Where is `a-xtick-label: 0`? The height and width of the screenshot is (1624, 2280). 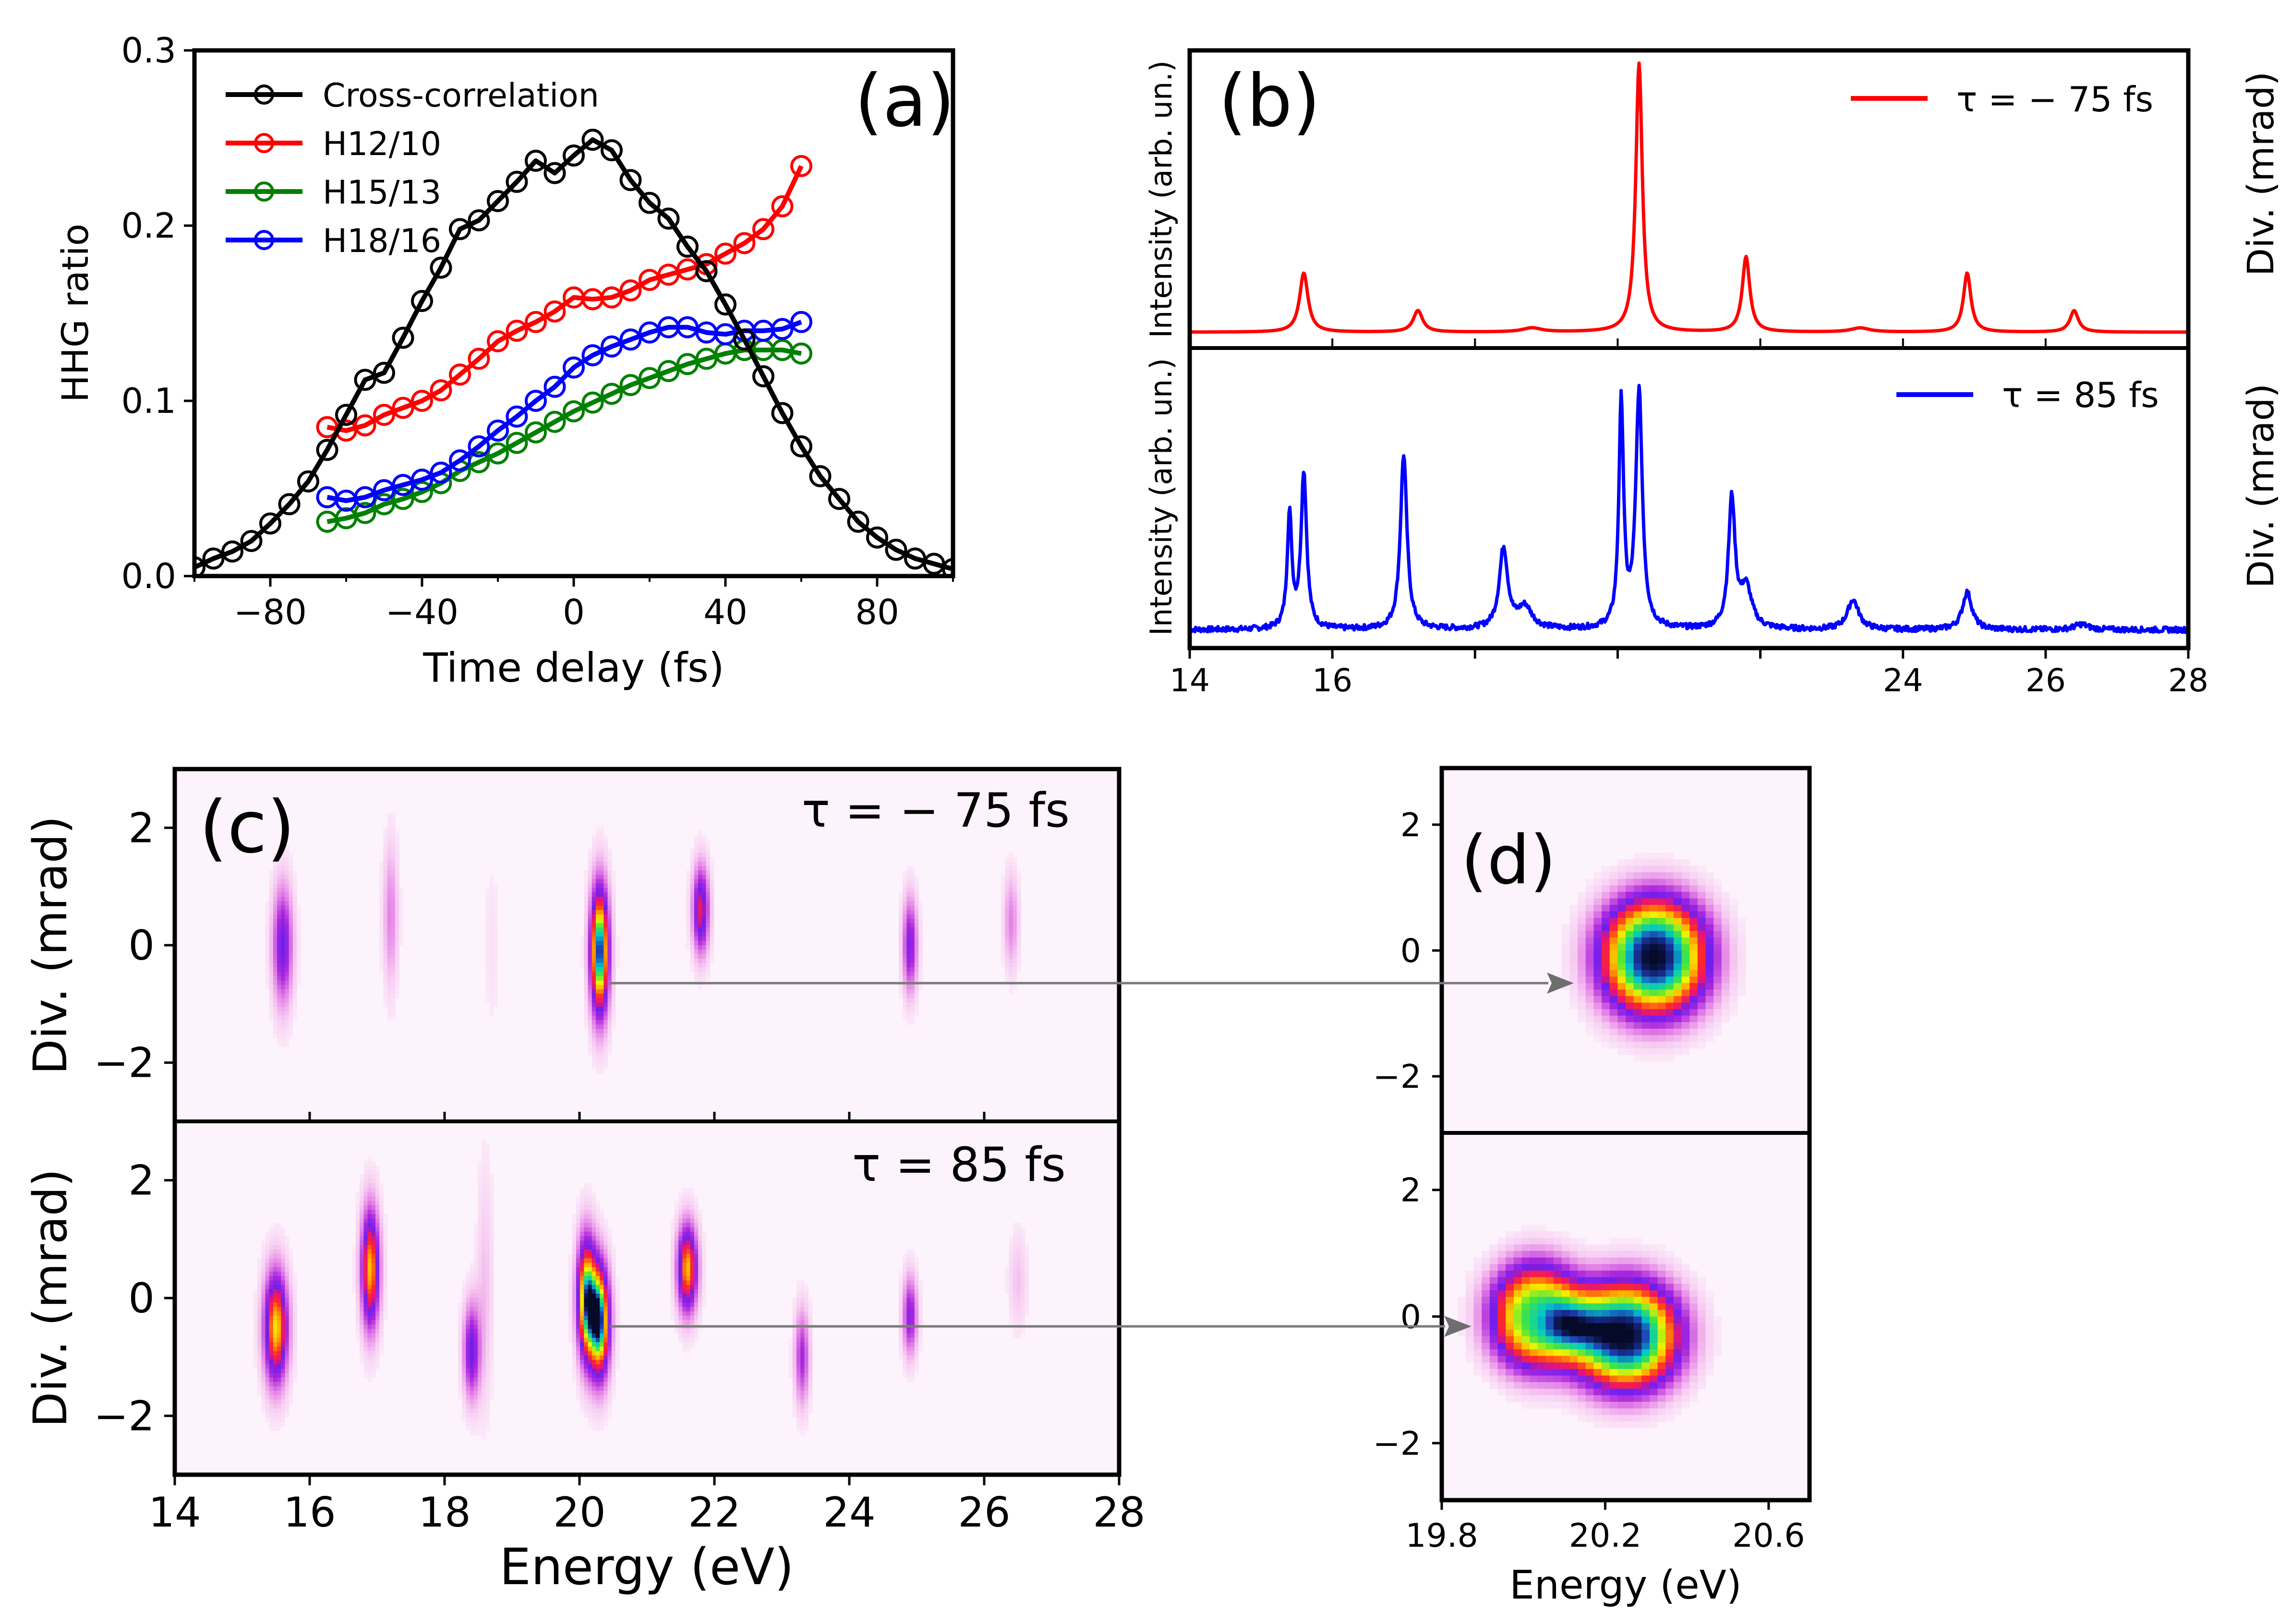 a-xtick-label: 0 is located at coordinates (574, 612).